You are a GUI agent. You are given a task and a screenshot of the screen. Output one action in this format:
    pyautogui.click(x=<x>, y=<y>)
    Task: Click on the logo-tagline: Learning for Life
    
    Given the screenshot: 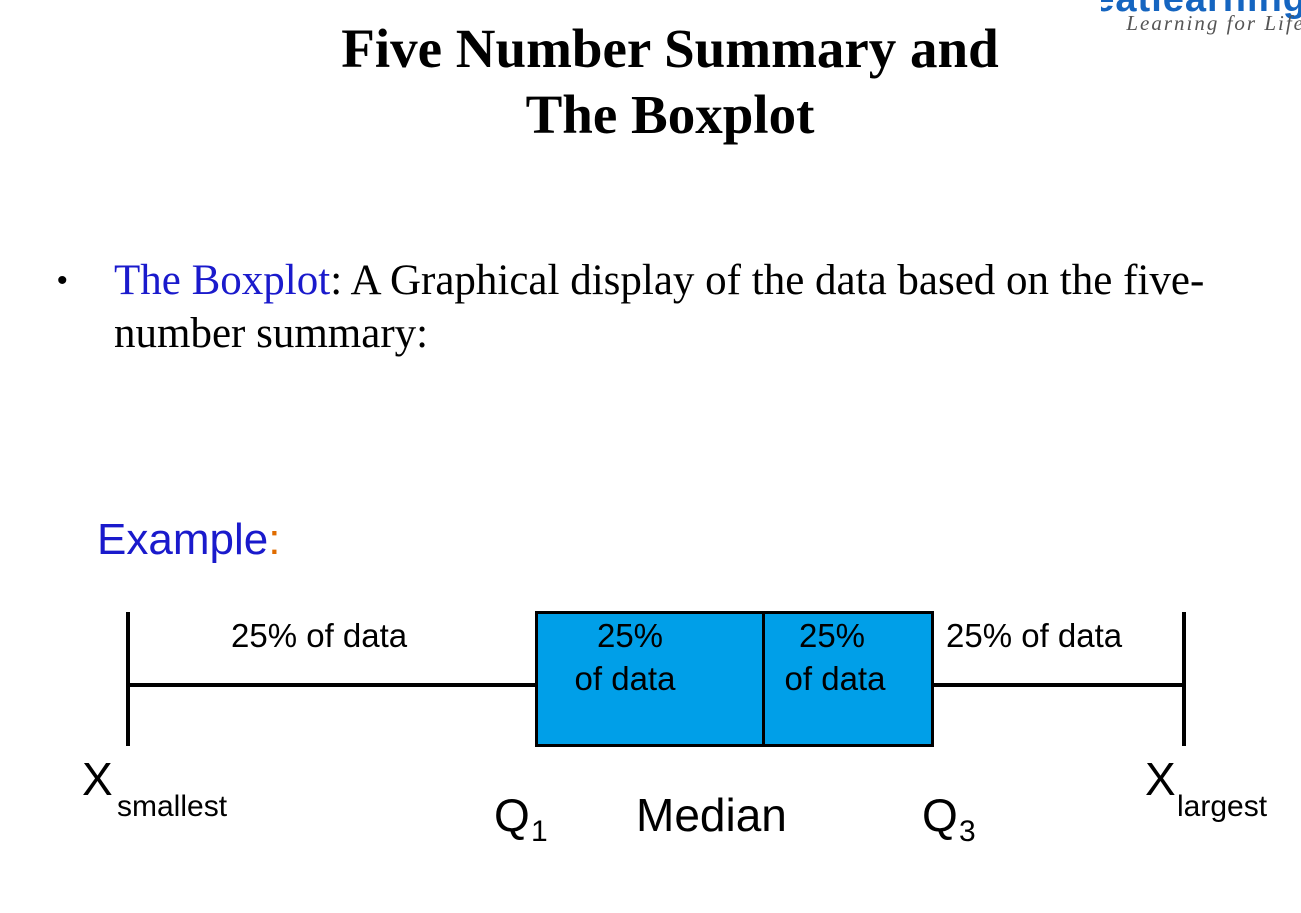 What is the action you would take?
    pyautogui.click(x=1213, y=23)
    